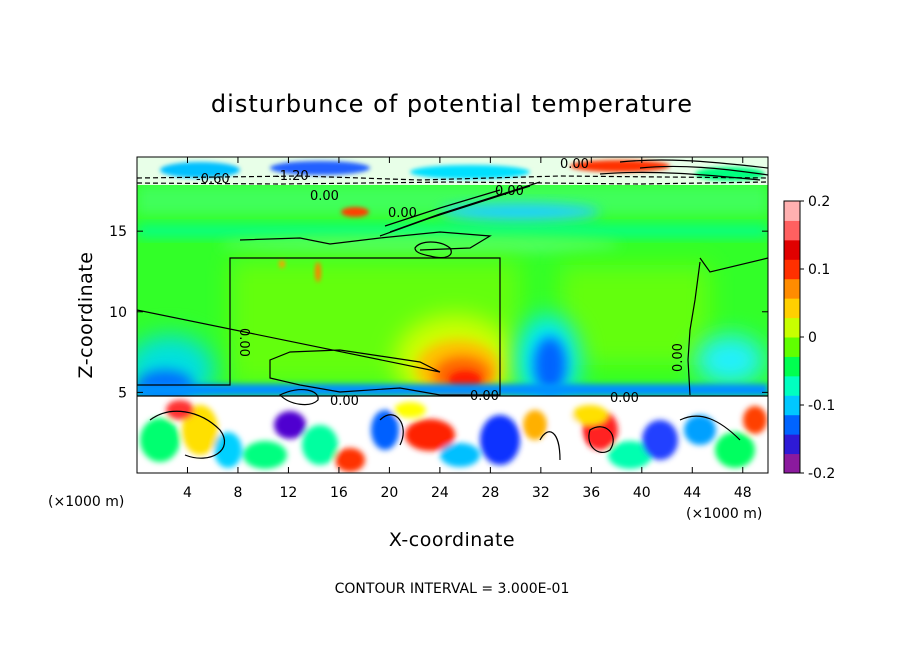 This screenshot has width=904, height=654. Describe the element at coordinates (452, 104) in the screenshot. I see `chart-title: disturbunce of potential temperature` at that location.